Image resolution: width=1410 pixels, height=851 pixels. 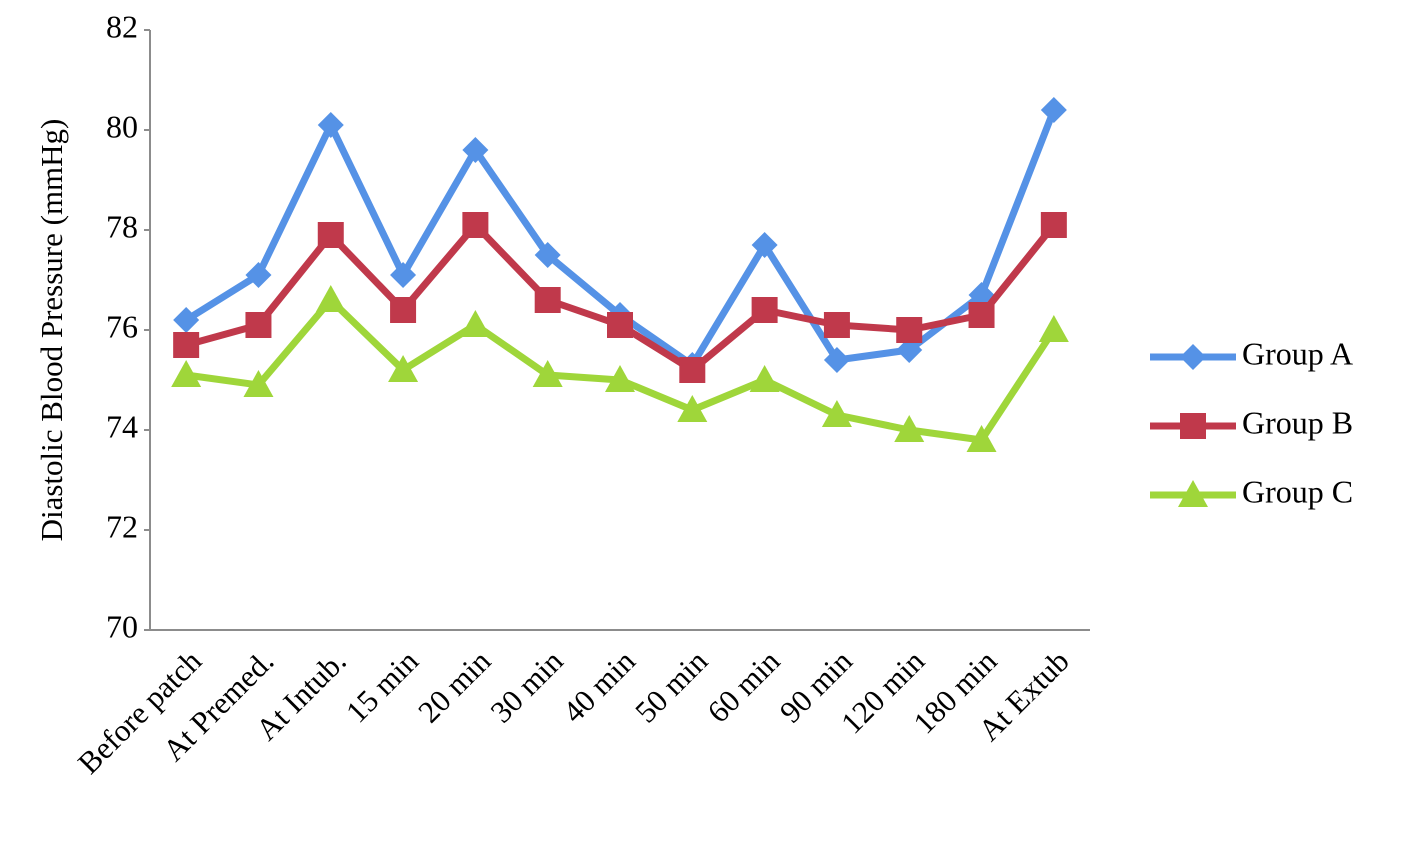 I want to click on x-tick-label: 30 min, so click(x=526, y=686).